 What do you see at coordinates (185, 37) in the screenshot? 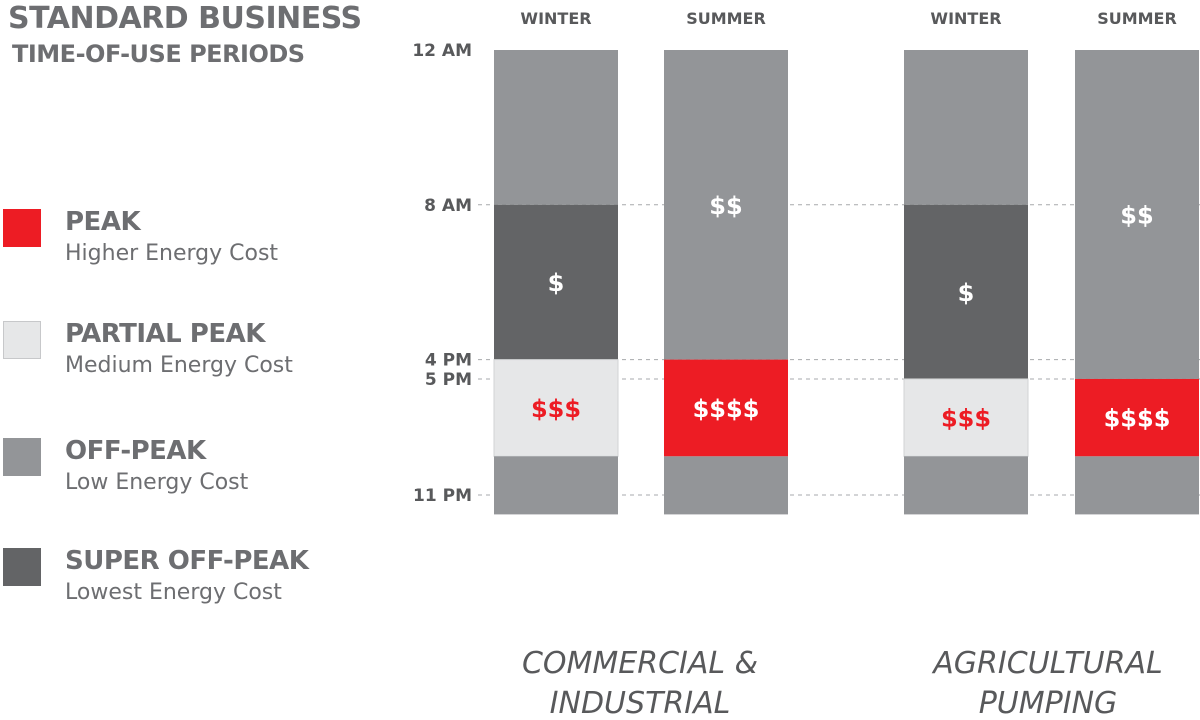
I see `chart-title: STANDARD BUSINESS TIME-OF-USE PERIODS` at bounding box center [185, 37].